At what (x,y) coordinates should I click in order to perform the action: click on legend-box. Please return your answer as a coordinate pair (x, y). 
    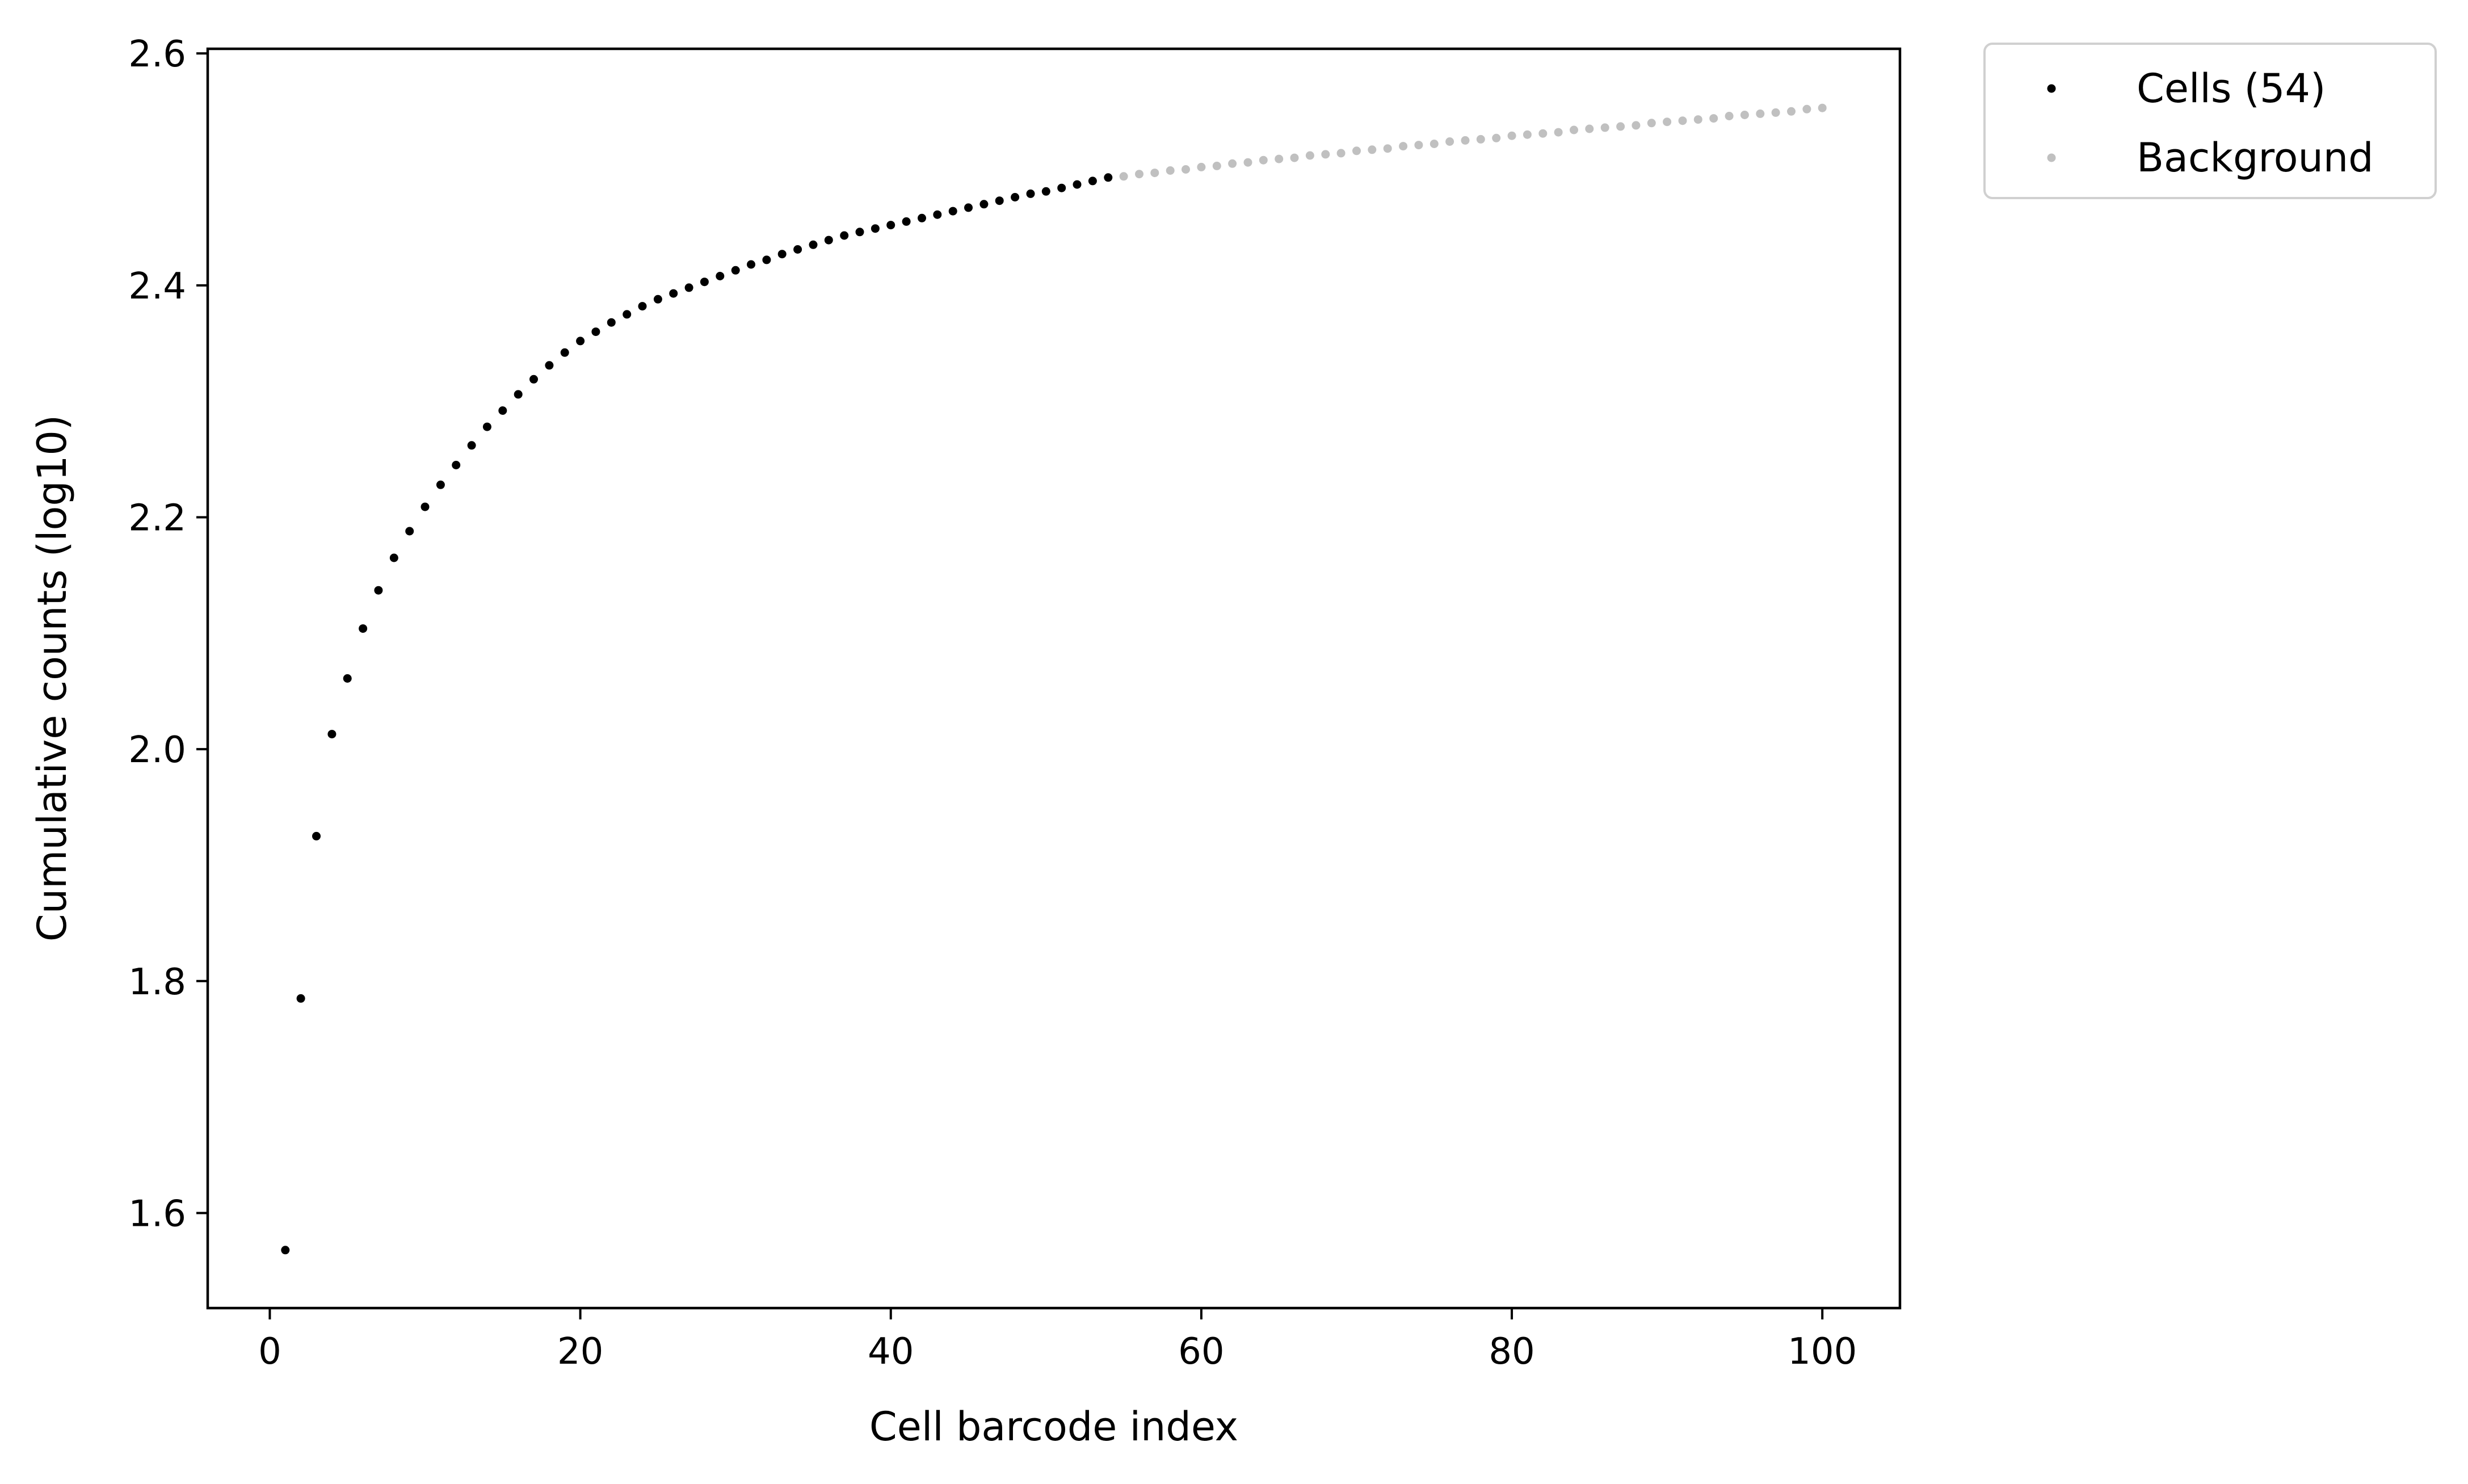
    Looking at the image, I should click on (2210, 121).